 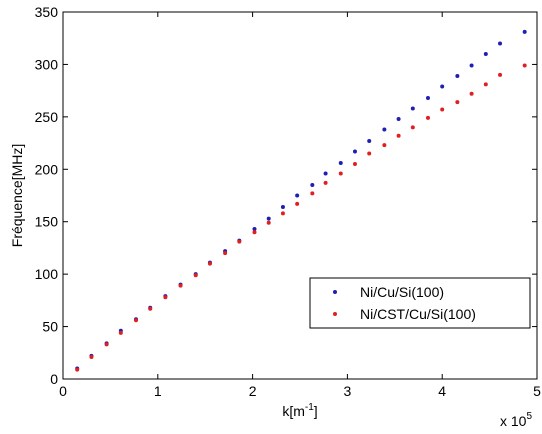 What do you see at coordinates (335, 314) in the screenshot?
I see `legend-marker-ni-cst-cu-si` at bounding box center [335, 314].